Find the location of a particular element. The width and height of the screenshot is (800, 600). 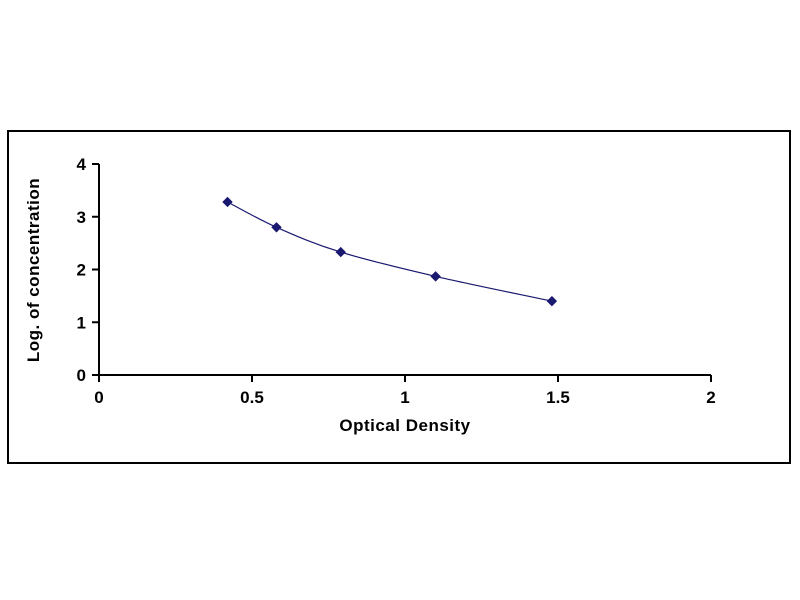

y-tick-label: 1 is located at coordinates (81, 322).